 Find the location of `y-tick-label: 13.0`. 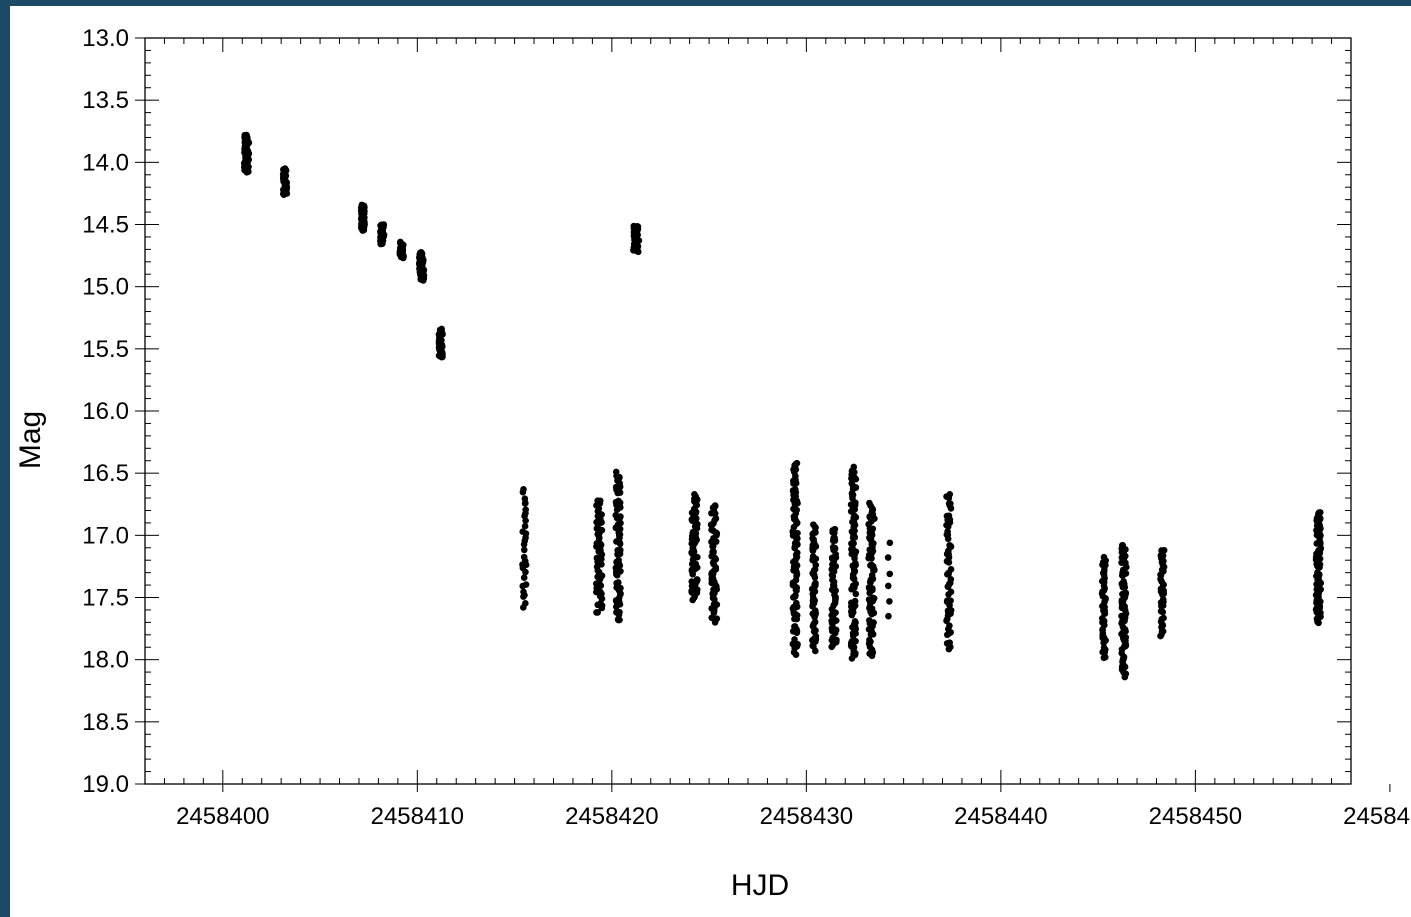

y-tick-label: 13.0 is located at coordinates (105, 38).